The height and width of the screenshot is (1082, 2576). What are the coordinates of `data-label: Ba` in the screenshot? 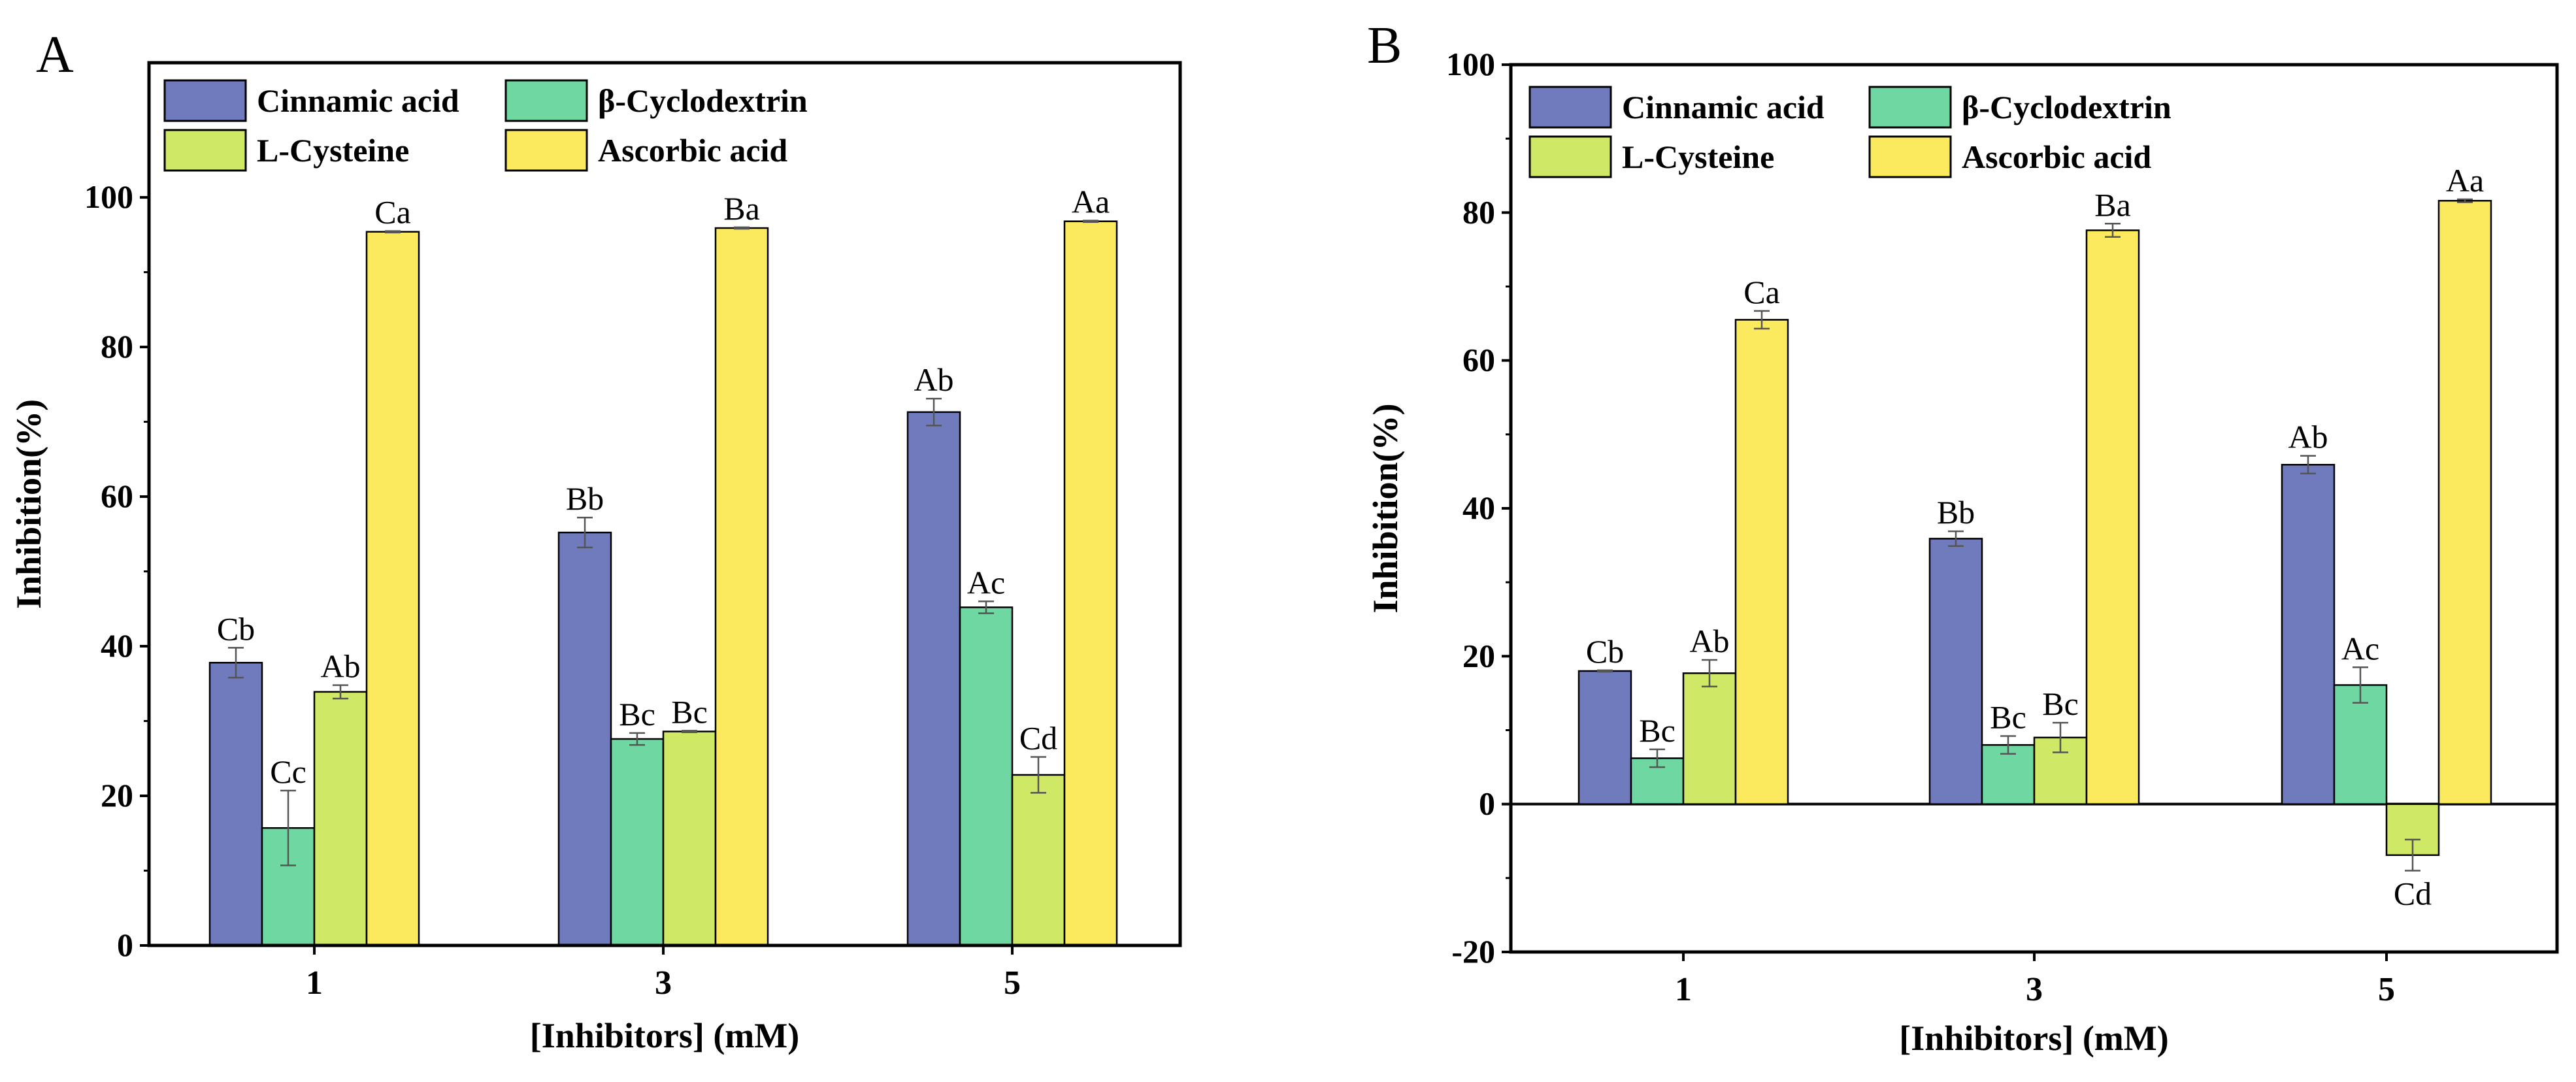 It's located at (741, 208).